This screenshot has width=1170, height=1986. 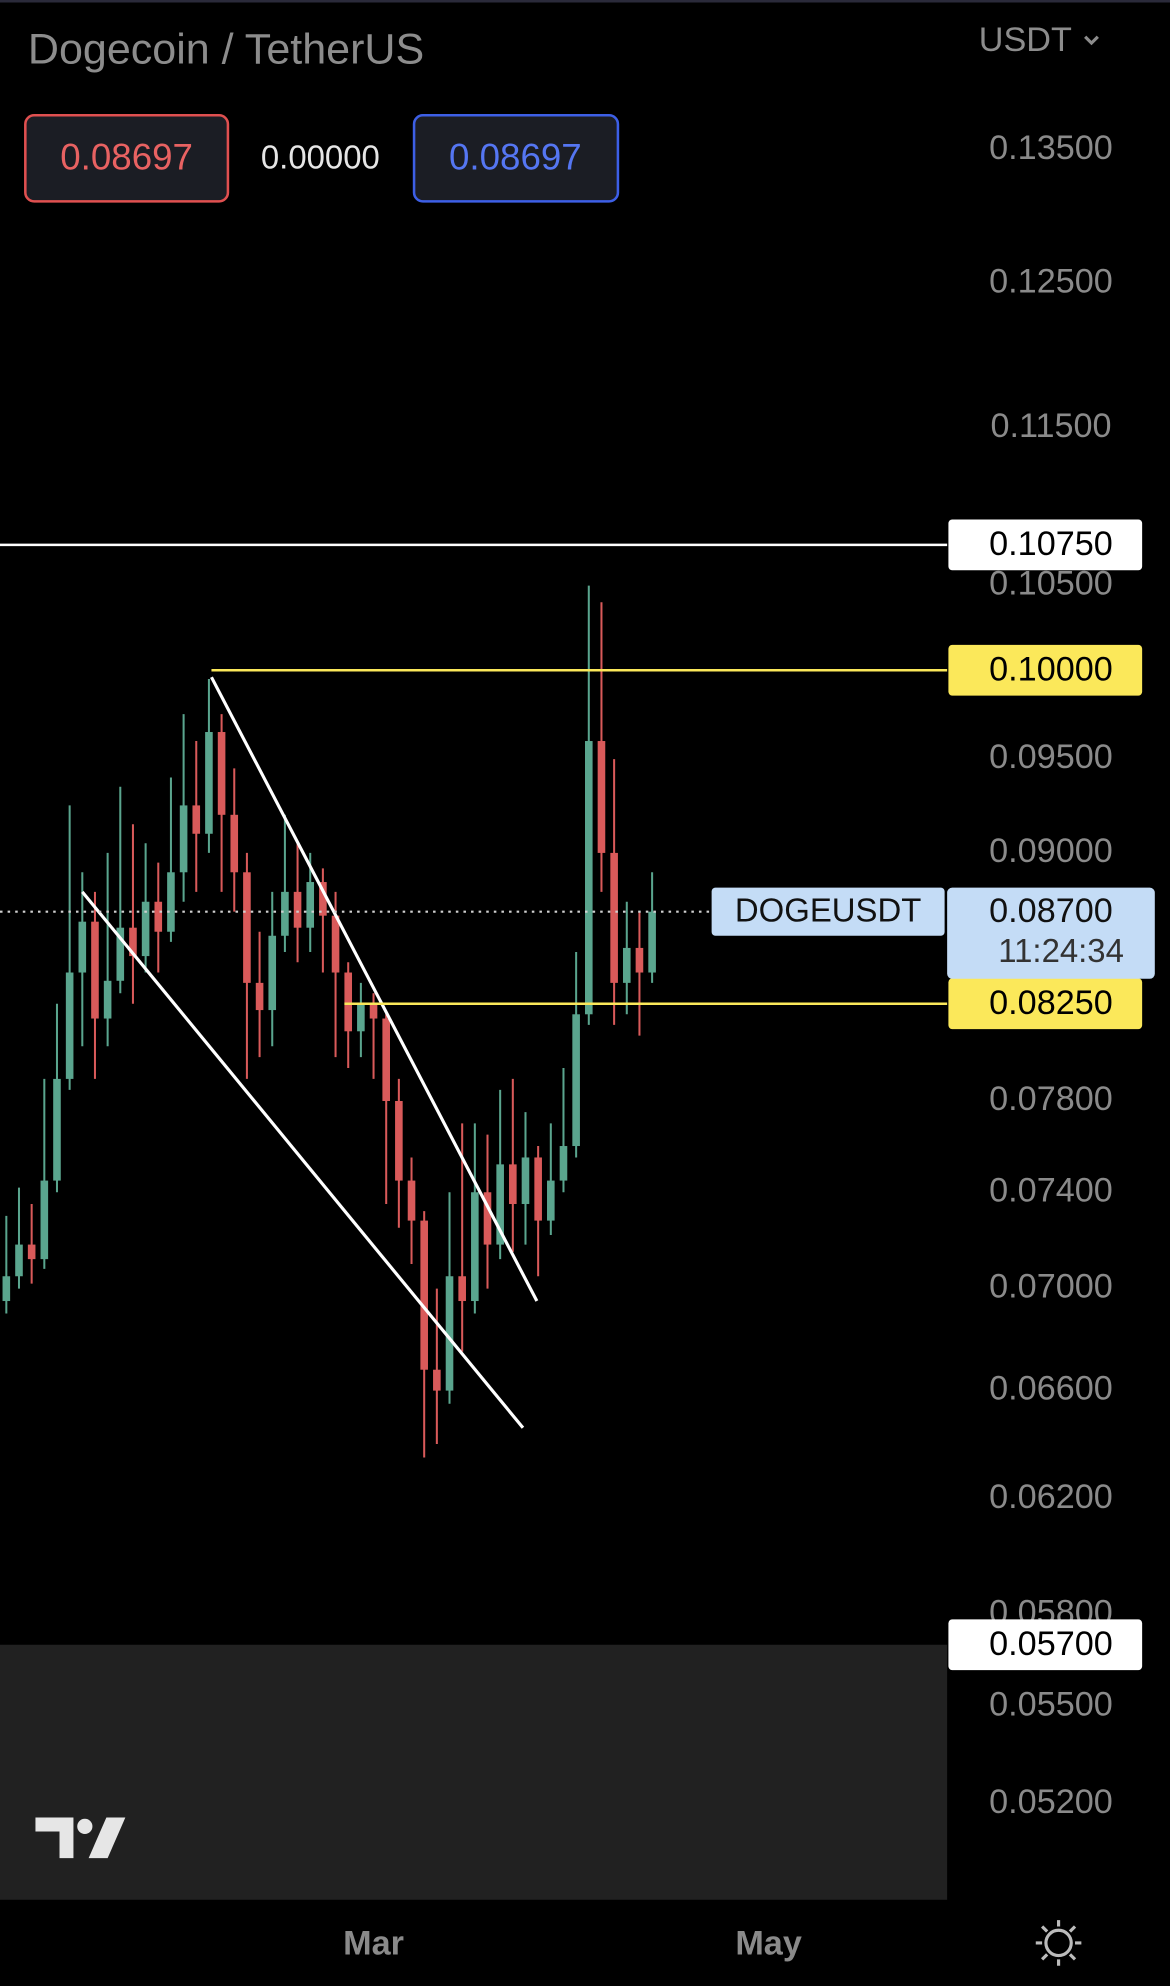 What do you see at coordinates (1050, 426) in the screenshot?
I see `y-tick-label: 0.11500` at bounding box center [1050, 426].